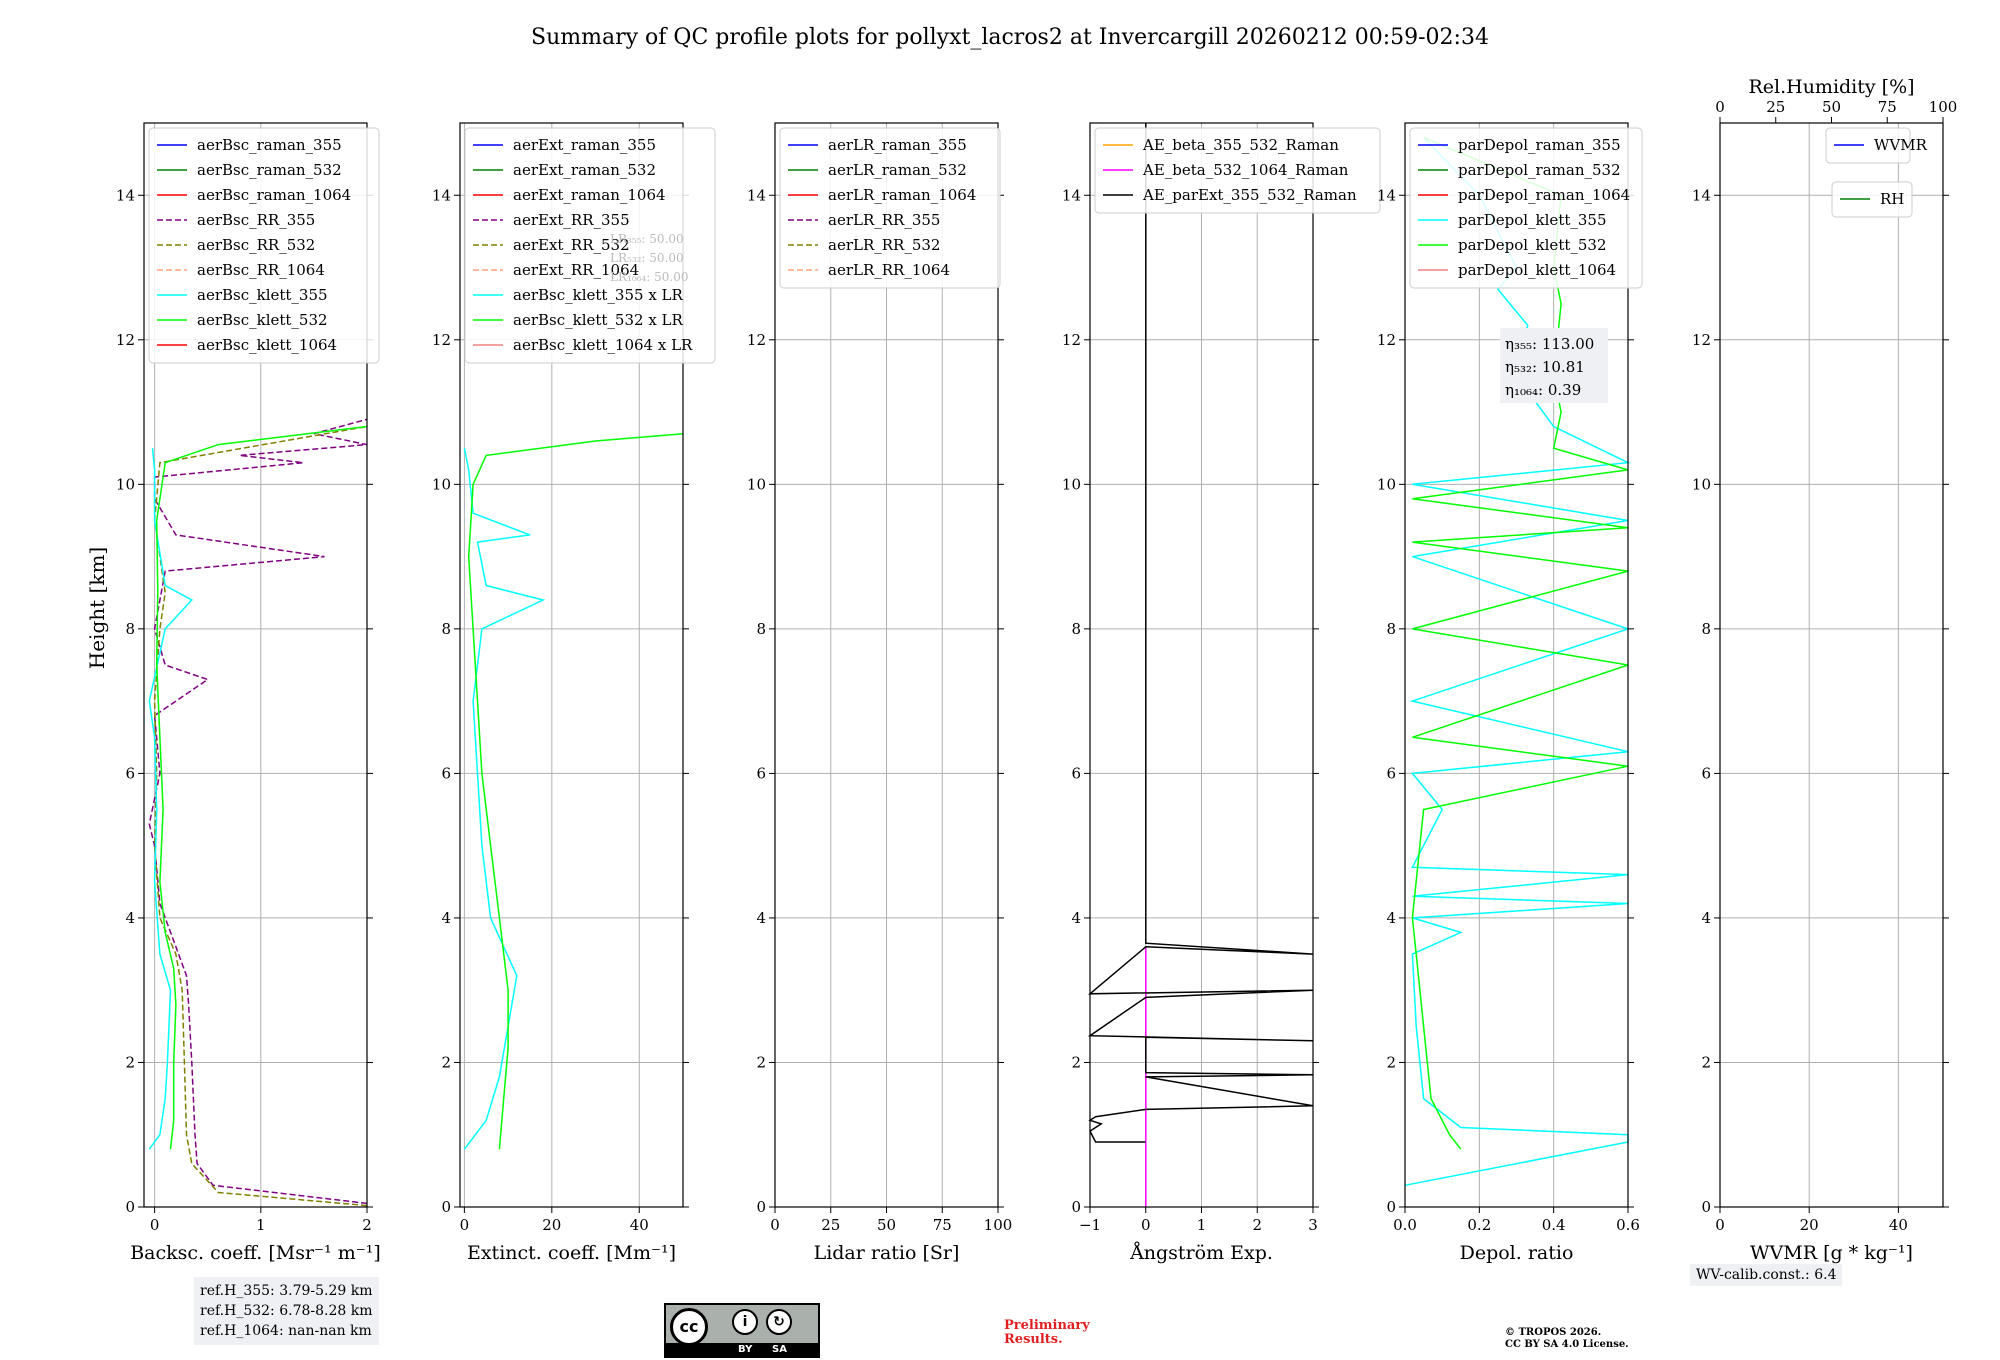 The image size is (2000, 1360). I want to click on x-axis-label: Lidar ratio [Sr], so click(887, 1253).